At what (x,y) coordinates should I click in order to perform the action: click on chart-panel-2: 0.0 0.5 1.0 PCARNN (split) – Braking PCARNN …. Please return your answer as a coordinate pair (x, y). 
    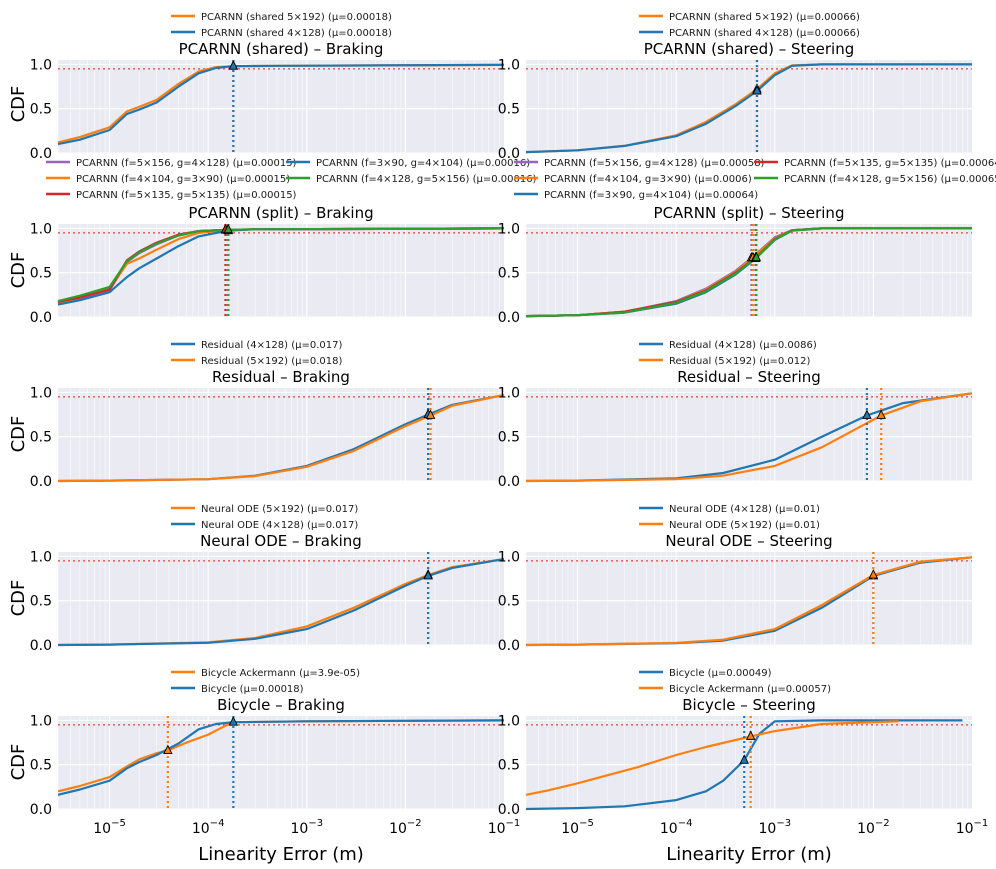
    Looking at the image, I should click on (283, 242).